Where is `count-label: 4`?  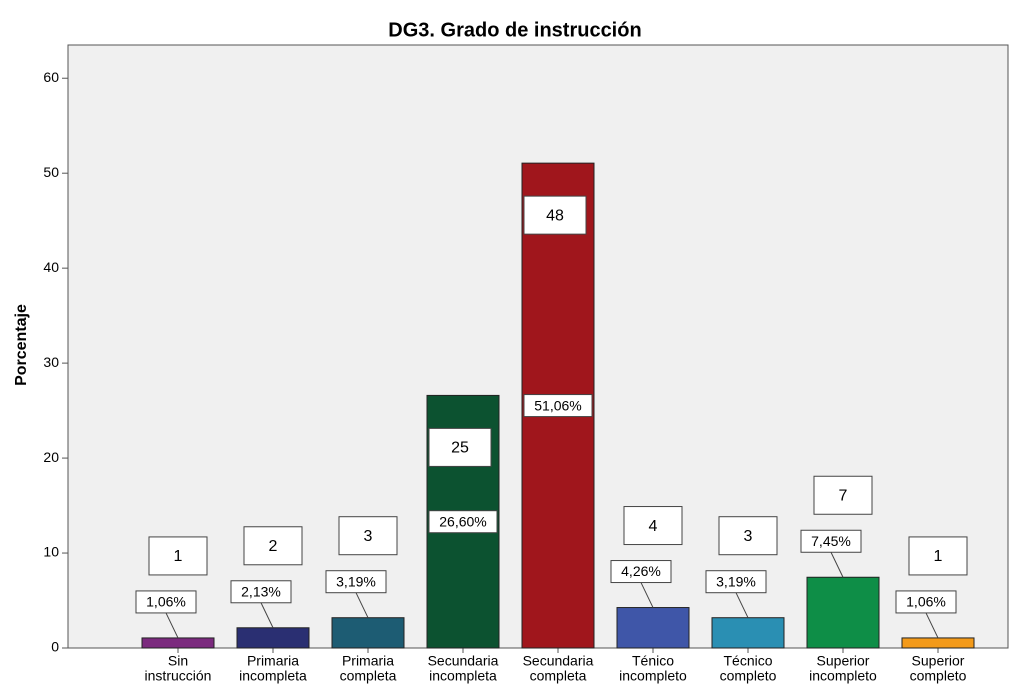 count-label: 4 is located at coordinates (653, 526).